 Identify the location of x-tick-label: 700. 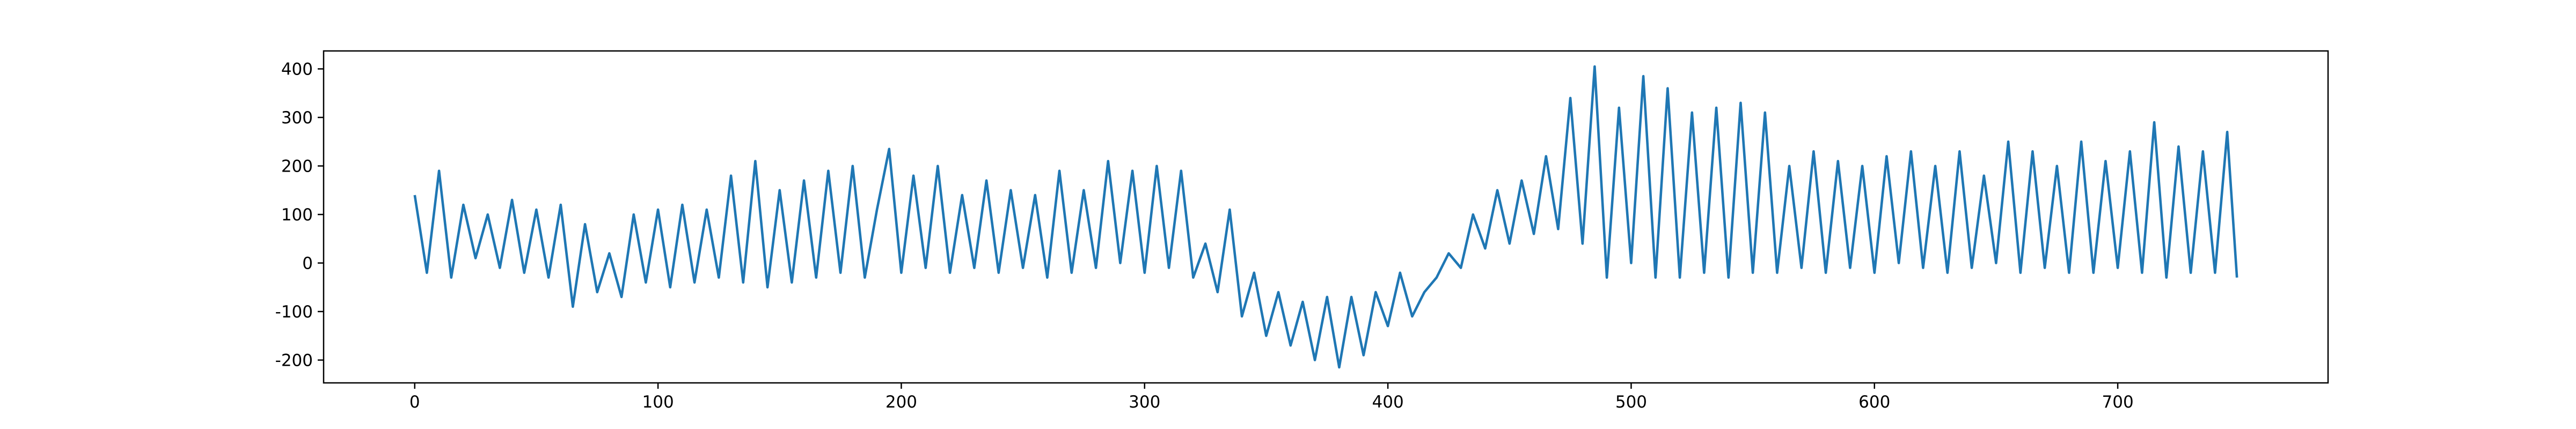
(2118, 402).